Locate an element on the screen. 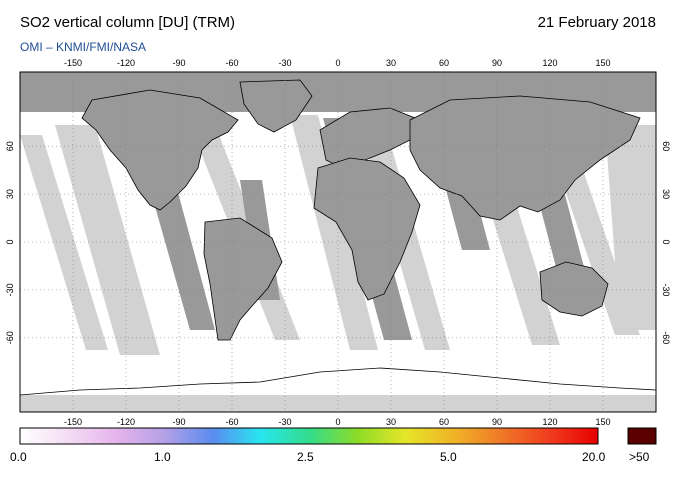 The height and width of the screenshot is (480, 676). longitude-ticks-top: -150 -120 -90 -60 -30 0 30 60 90 120 150 is located at coordinates (337, 63).